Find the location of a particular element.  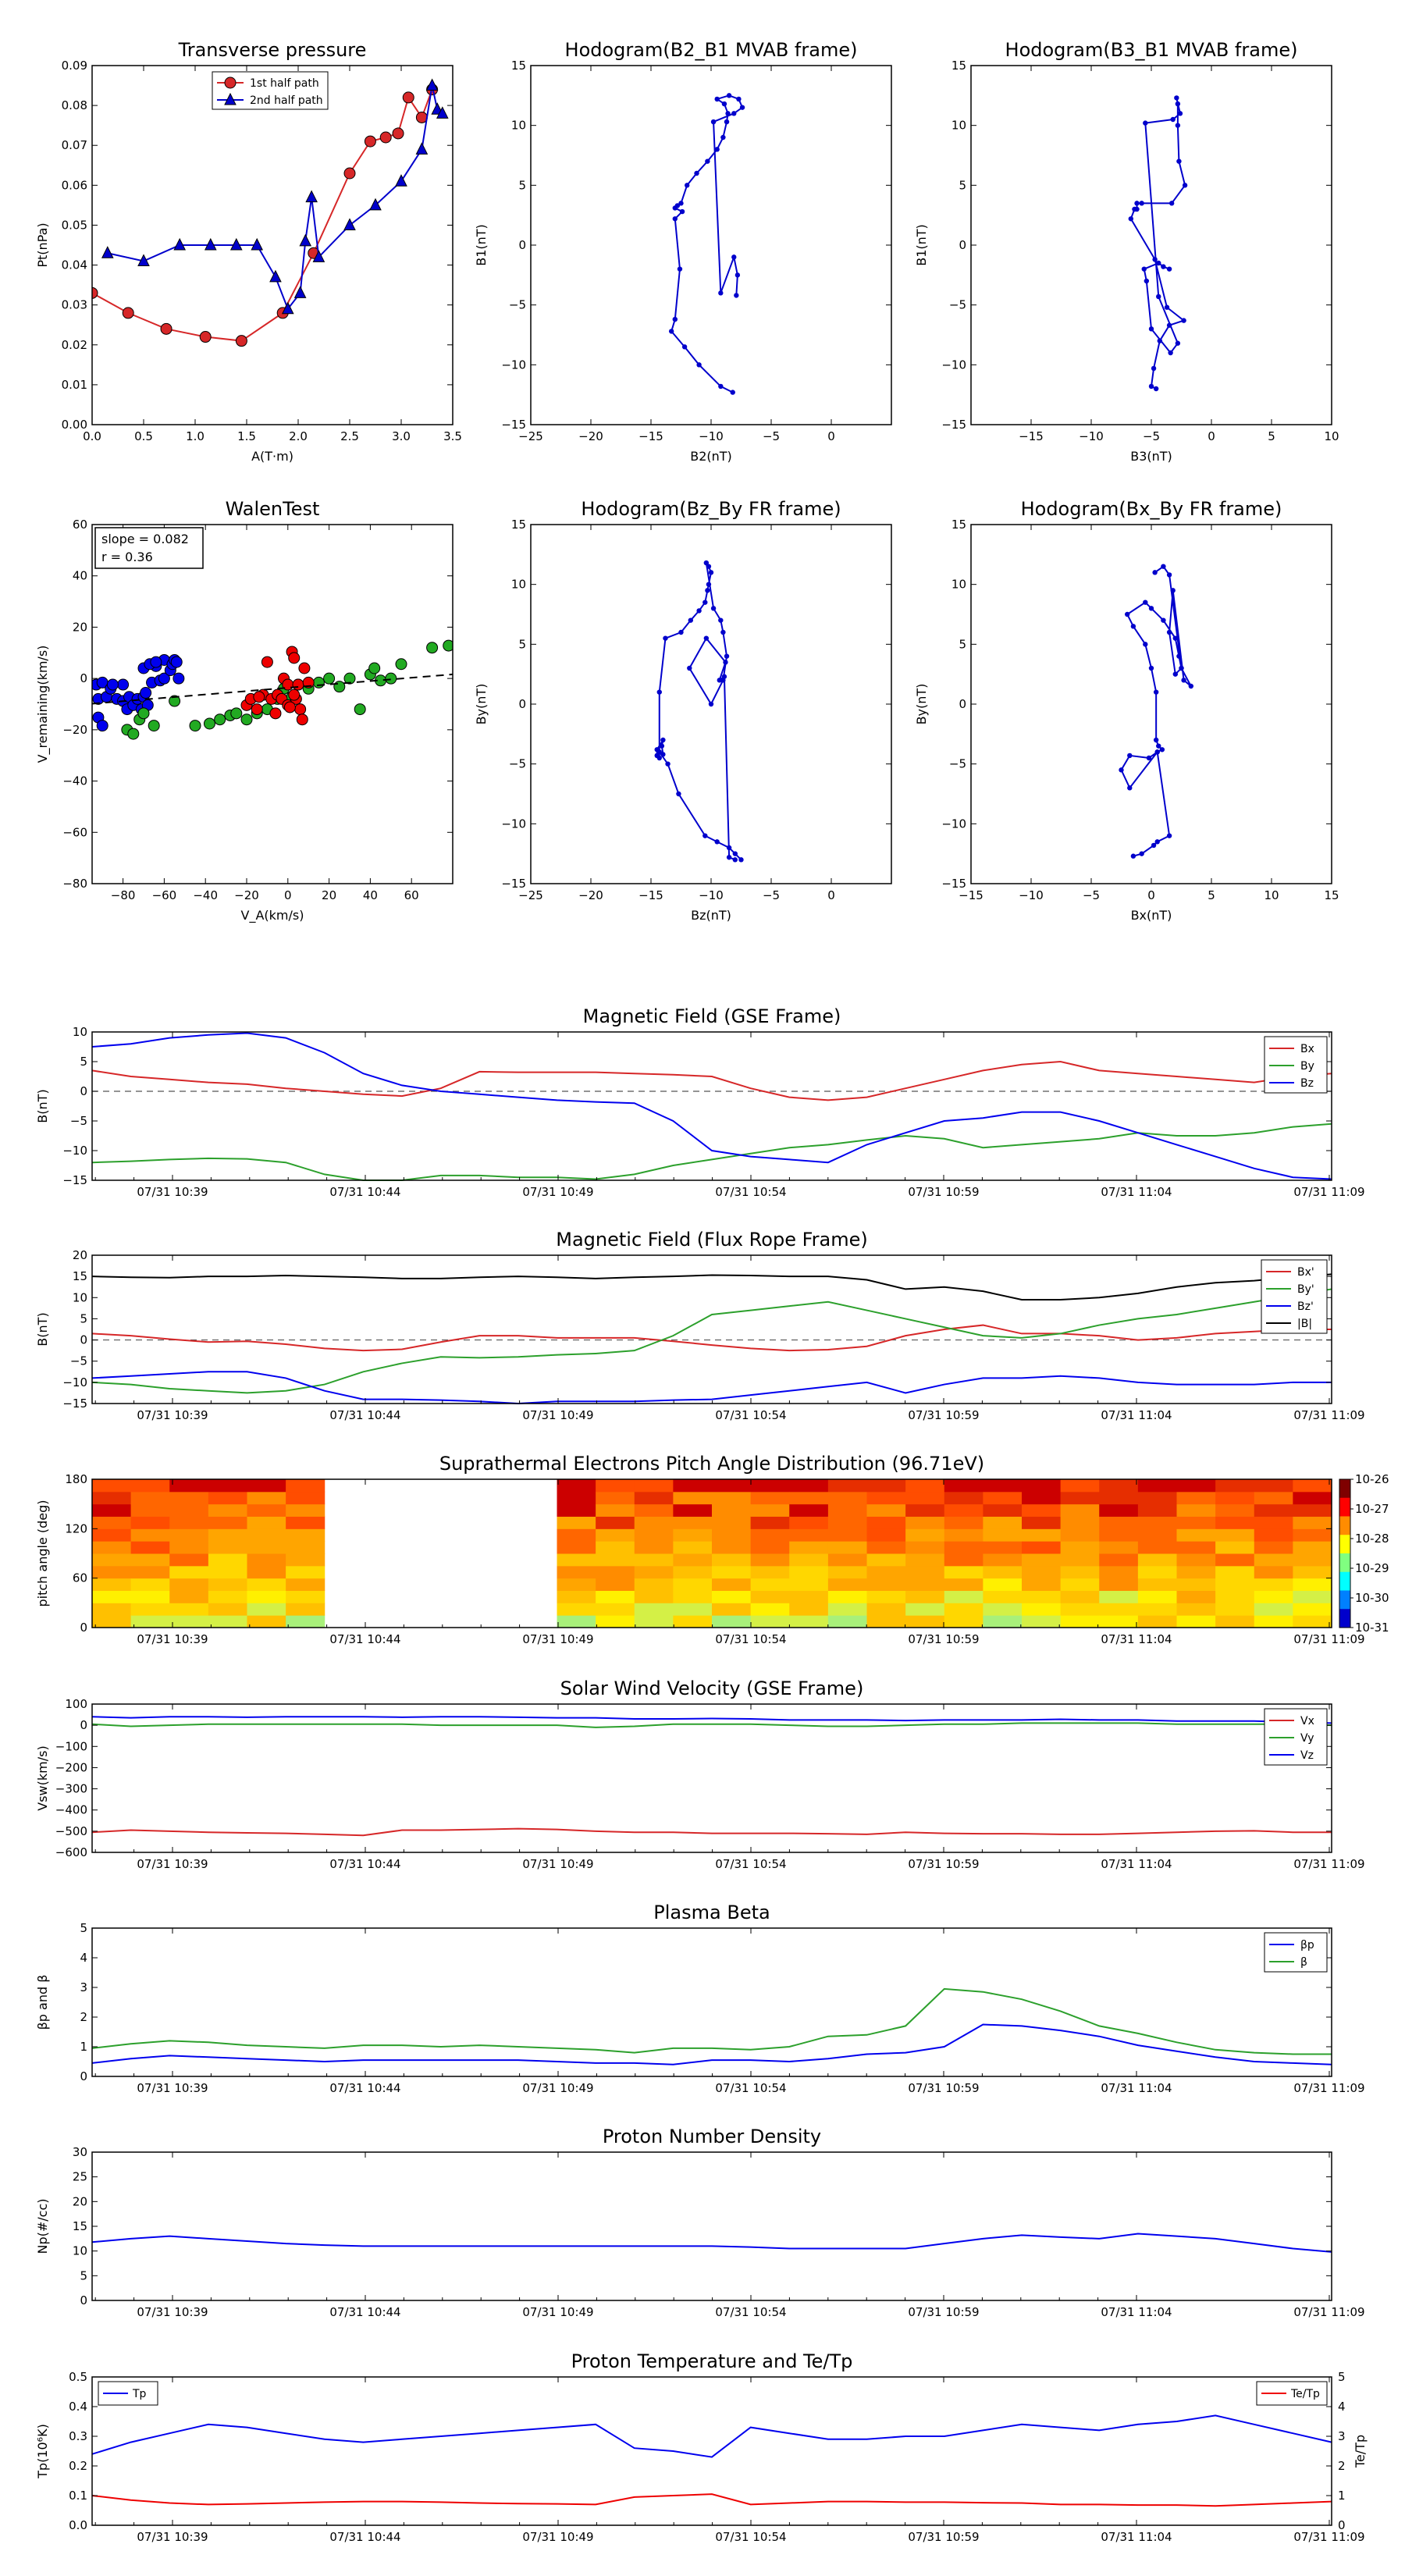

y-tick-label: −15 is located at coordinates (954, 425).